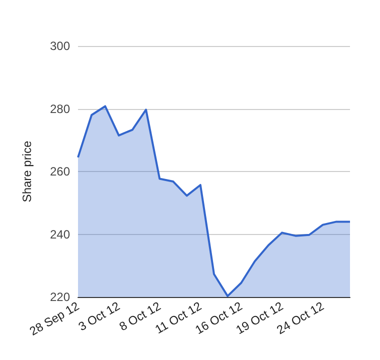 The image size is (380, 360). What do you see at coordinates (27, 171) in the screenshot?
I see `y-axis-title: Share price` at bounding box center [27, 171].